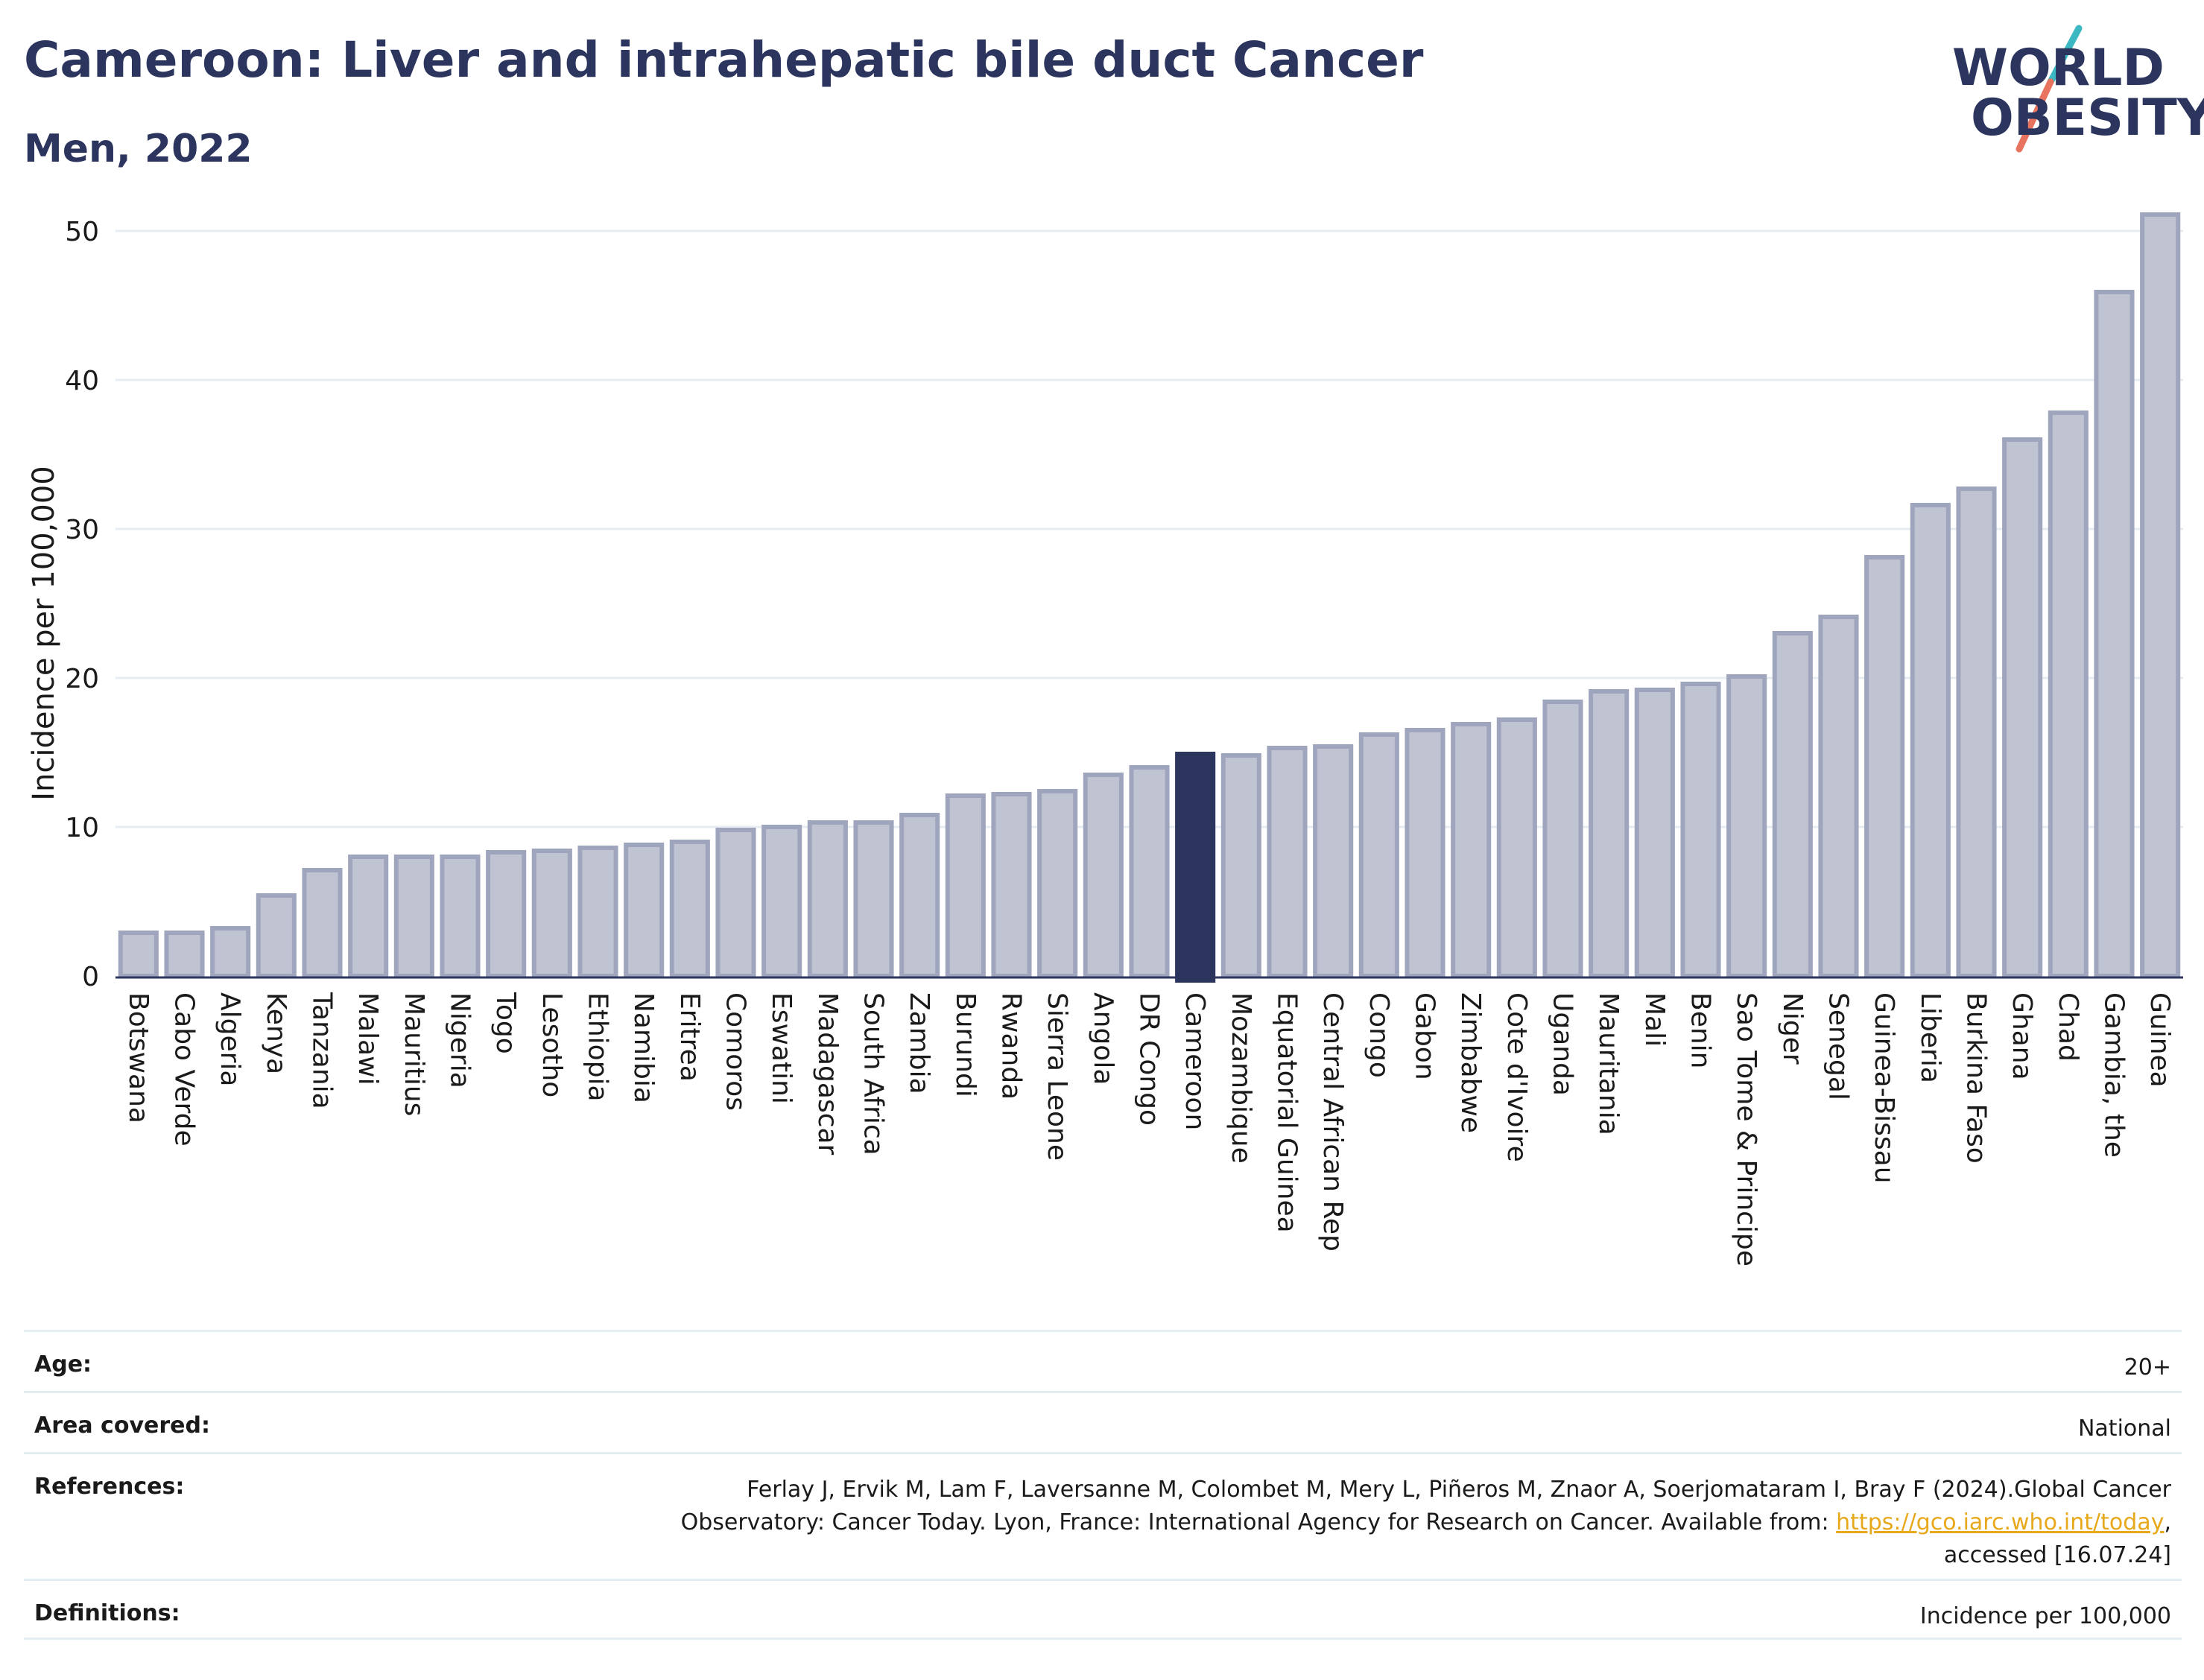 The image size is (2204, 1680). What do you see at coordinates (82, 381) in the screenshot?
I see `y-tick-label: 40` at bounding box center [82, 381].